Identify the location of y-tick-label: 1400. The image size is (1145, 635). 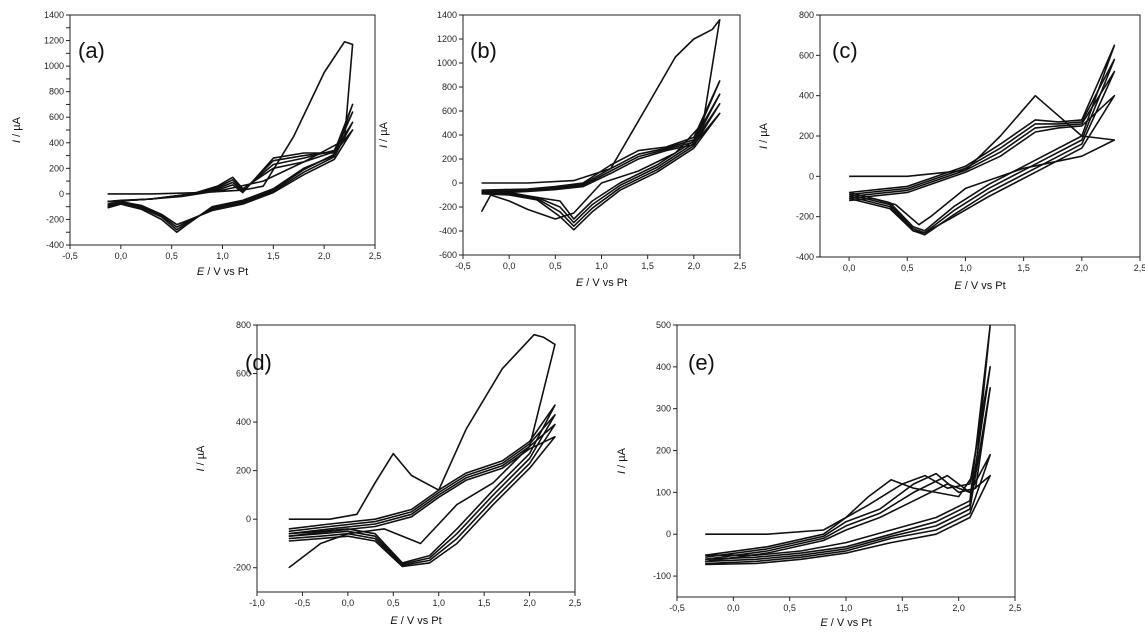
(447, 15).